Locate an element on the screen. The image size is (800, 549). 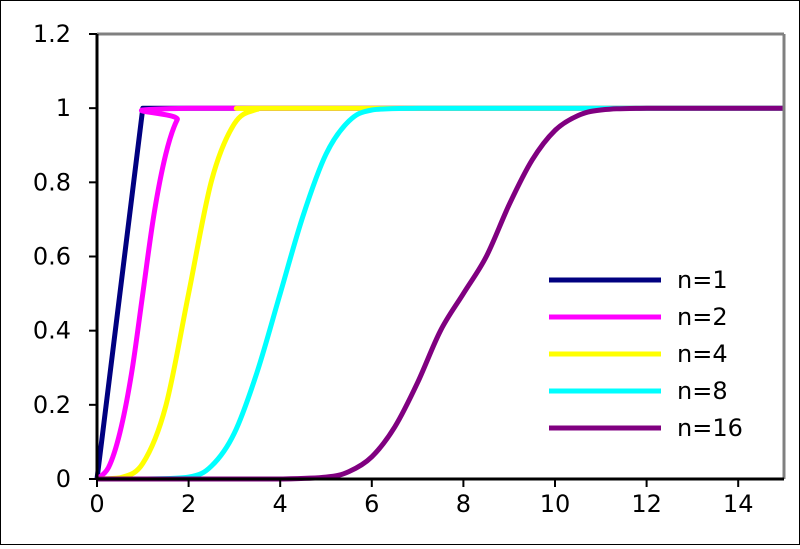
y-tick-label: 0.8 is located at coordinates (52, 182).